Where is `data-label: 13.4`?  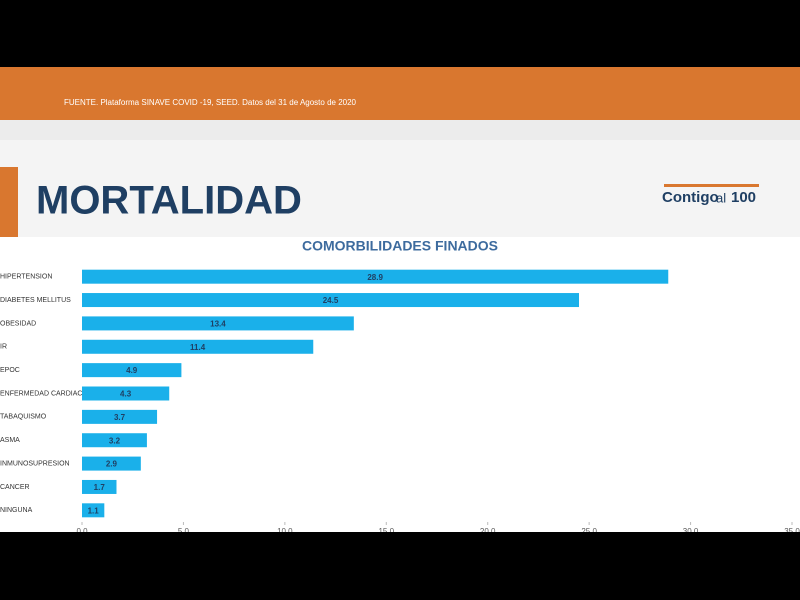 data-label: 13.4 is located at coordinates (218, 324).